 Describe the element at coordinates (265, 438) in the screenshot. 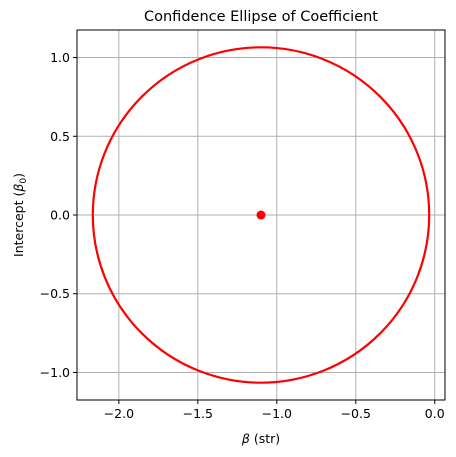

I see `x-axis-label-unit: (str)` at that location.